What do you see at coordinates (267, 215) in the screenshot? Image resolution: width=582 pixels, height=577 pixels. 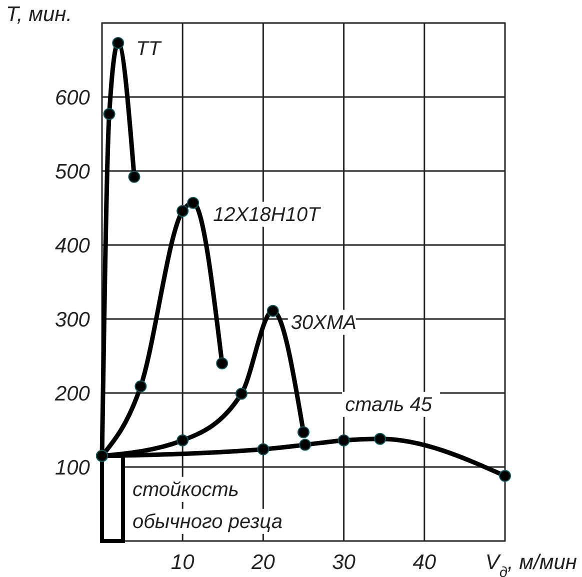 I see `series-label: 12X18H10T` at bounding box center [267, 215].